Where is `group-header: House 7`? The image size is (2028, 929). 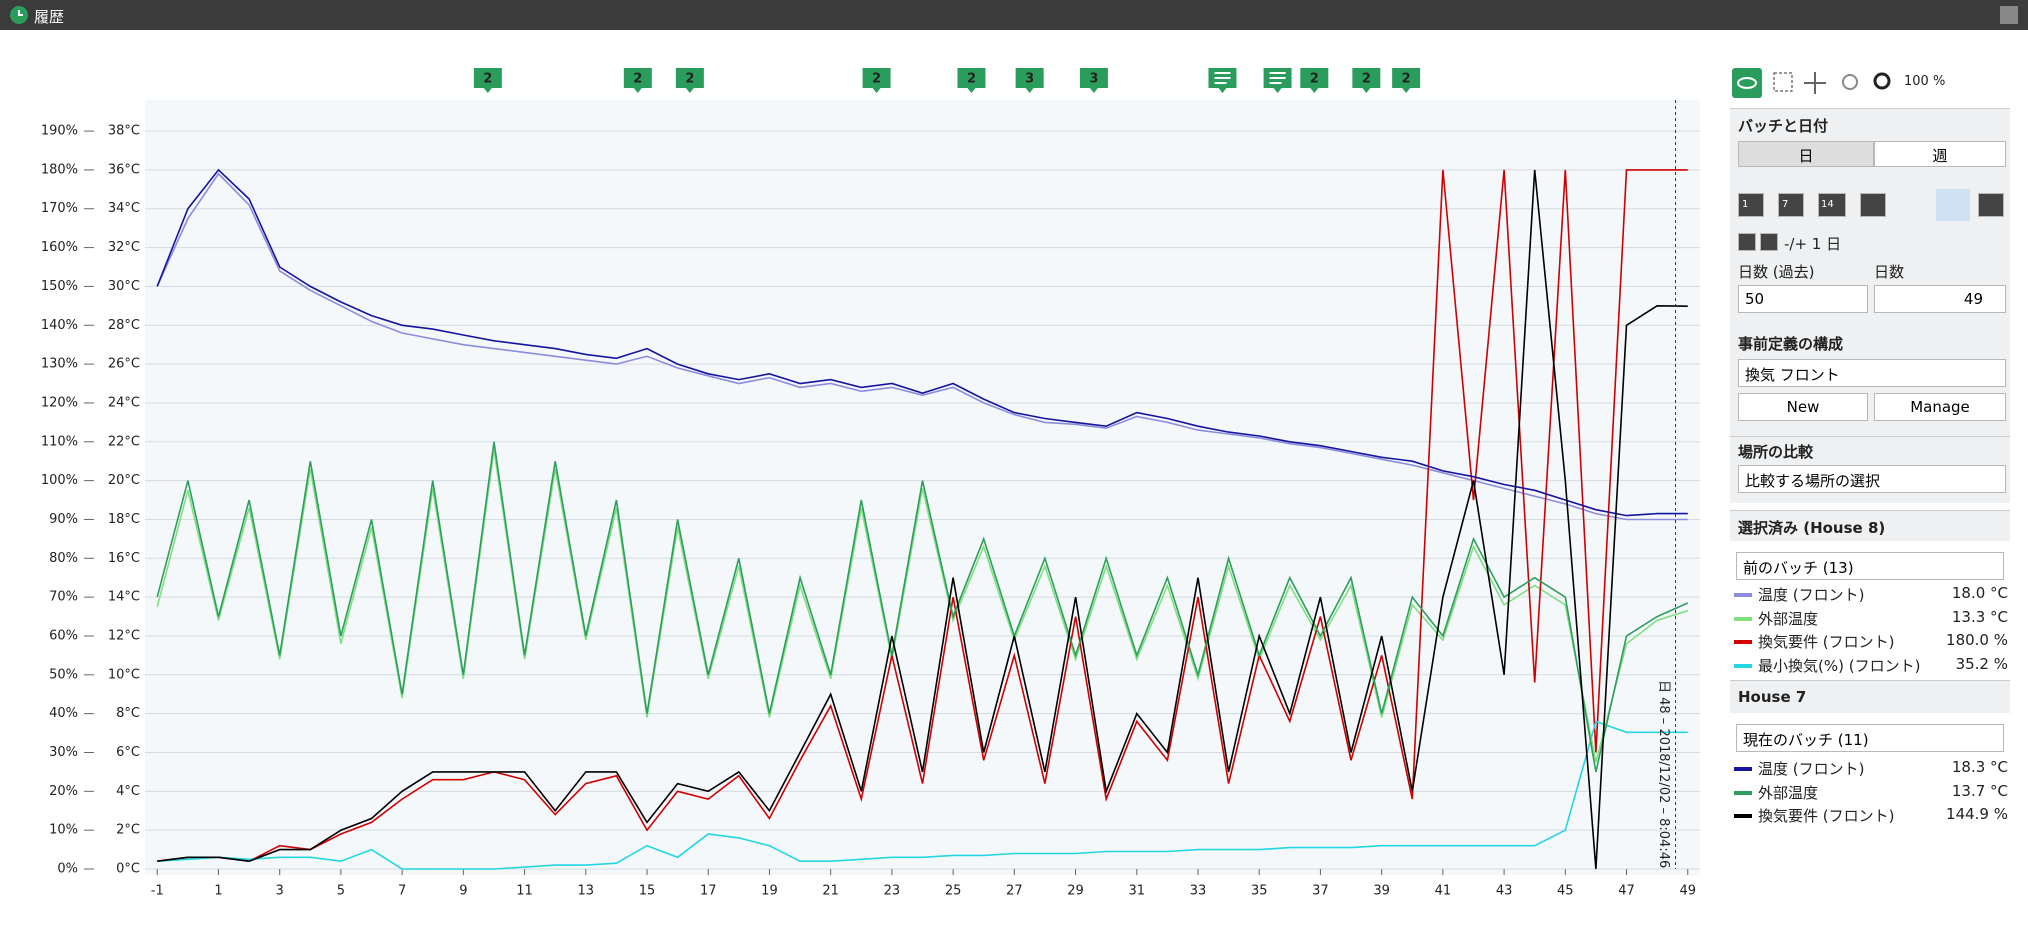
group-header: House 7 is located at coordinates (1870, 696).